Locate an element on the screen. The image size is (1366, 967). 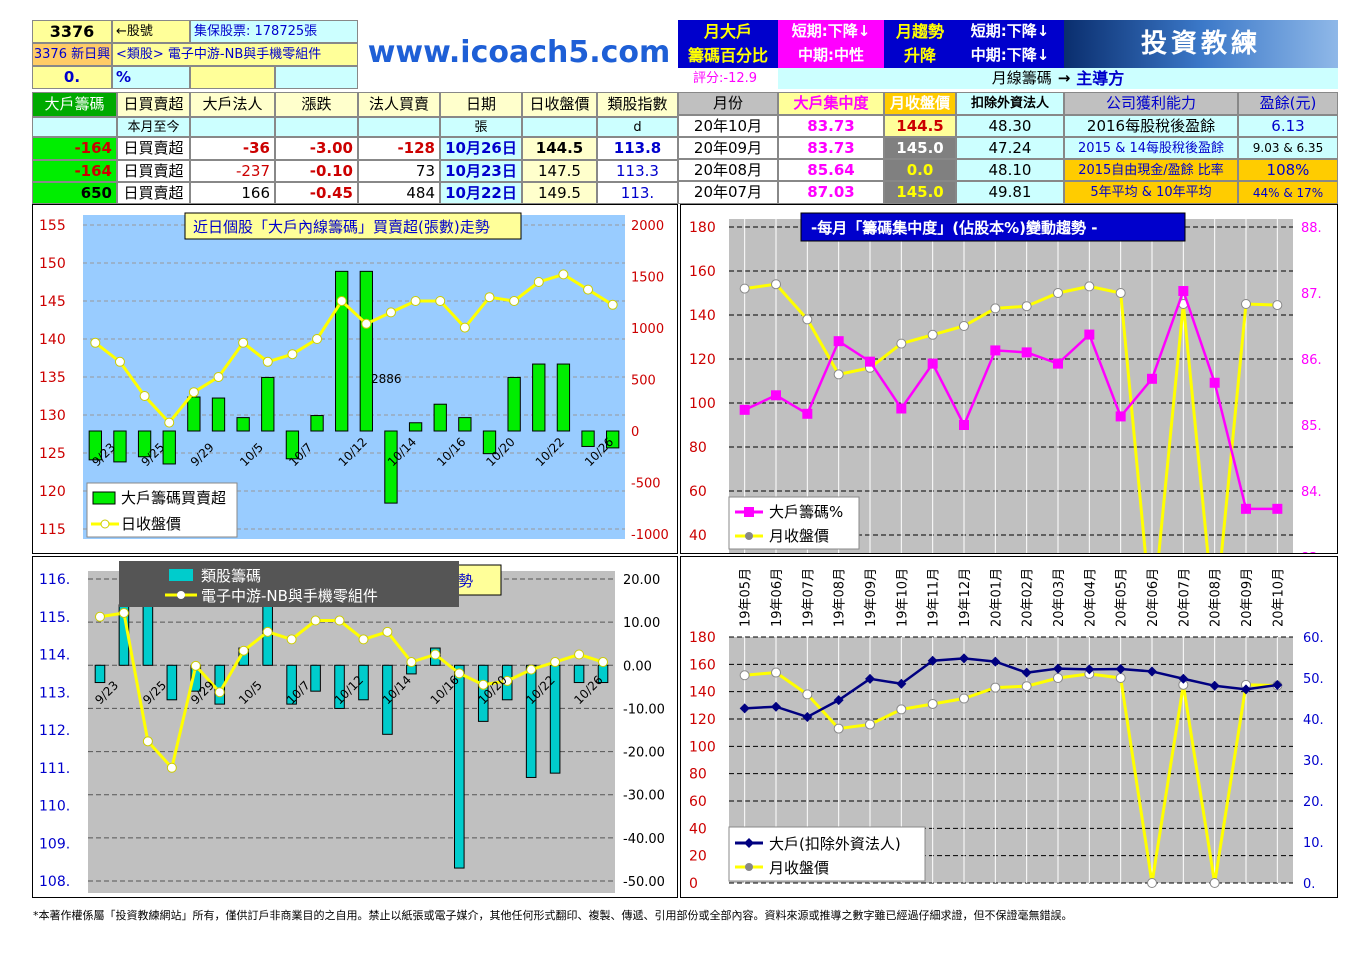
x-tick-label: 19年06月 is located at coordinates (777, 597).